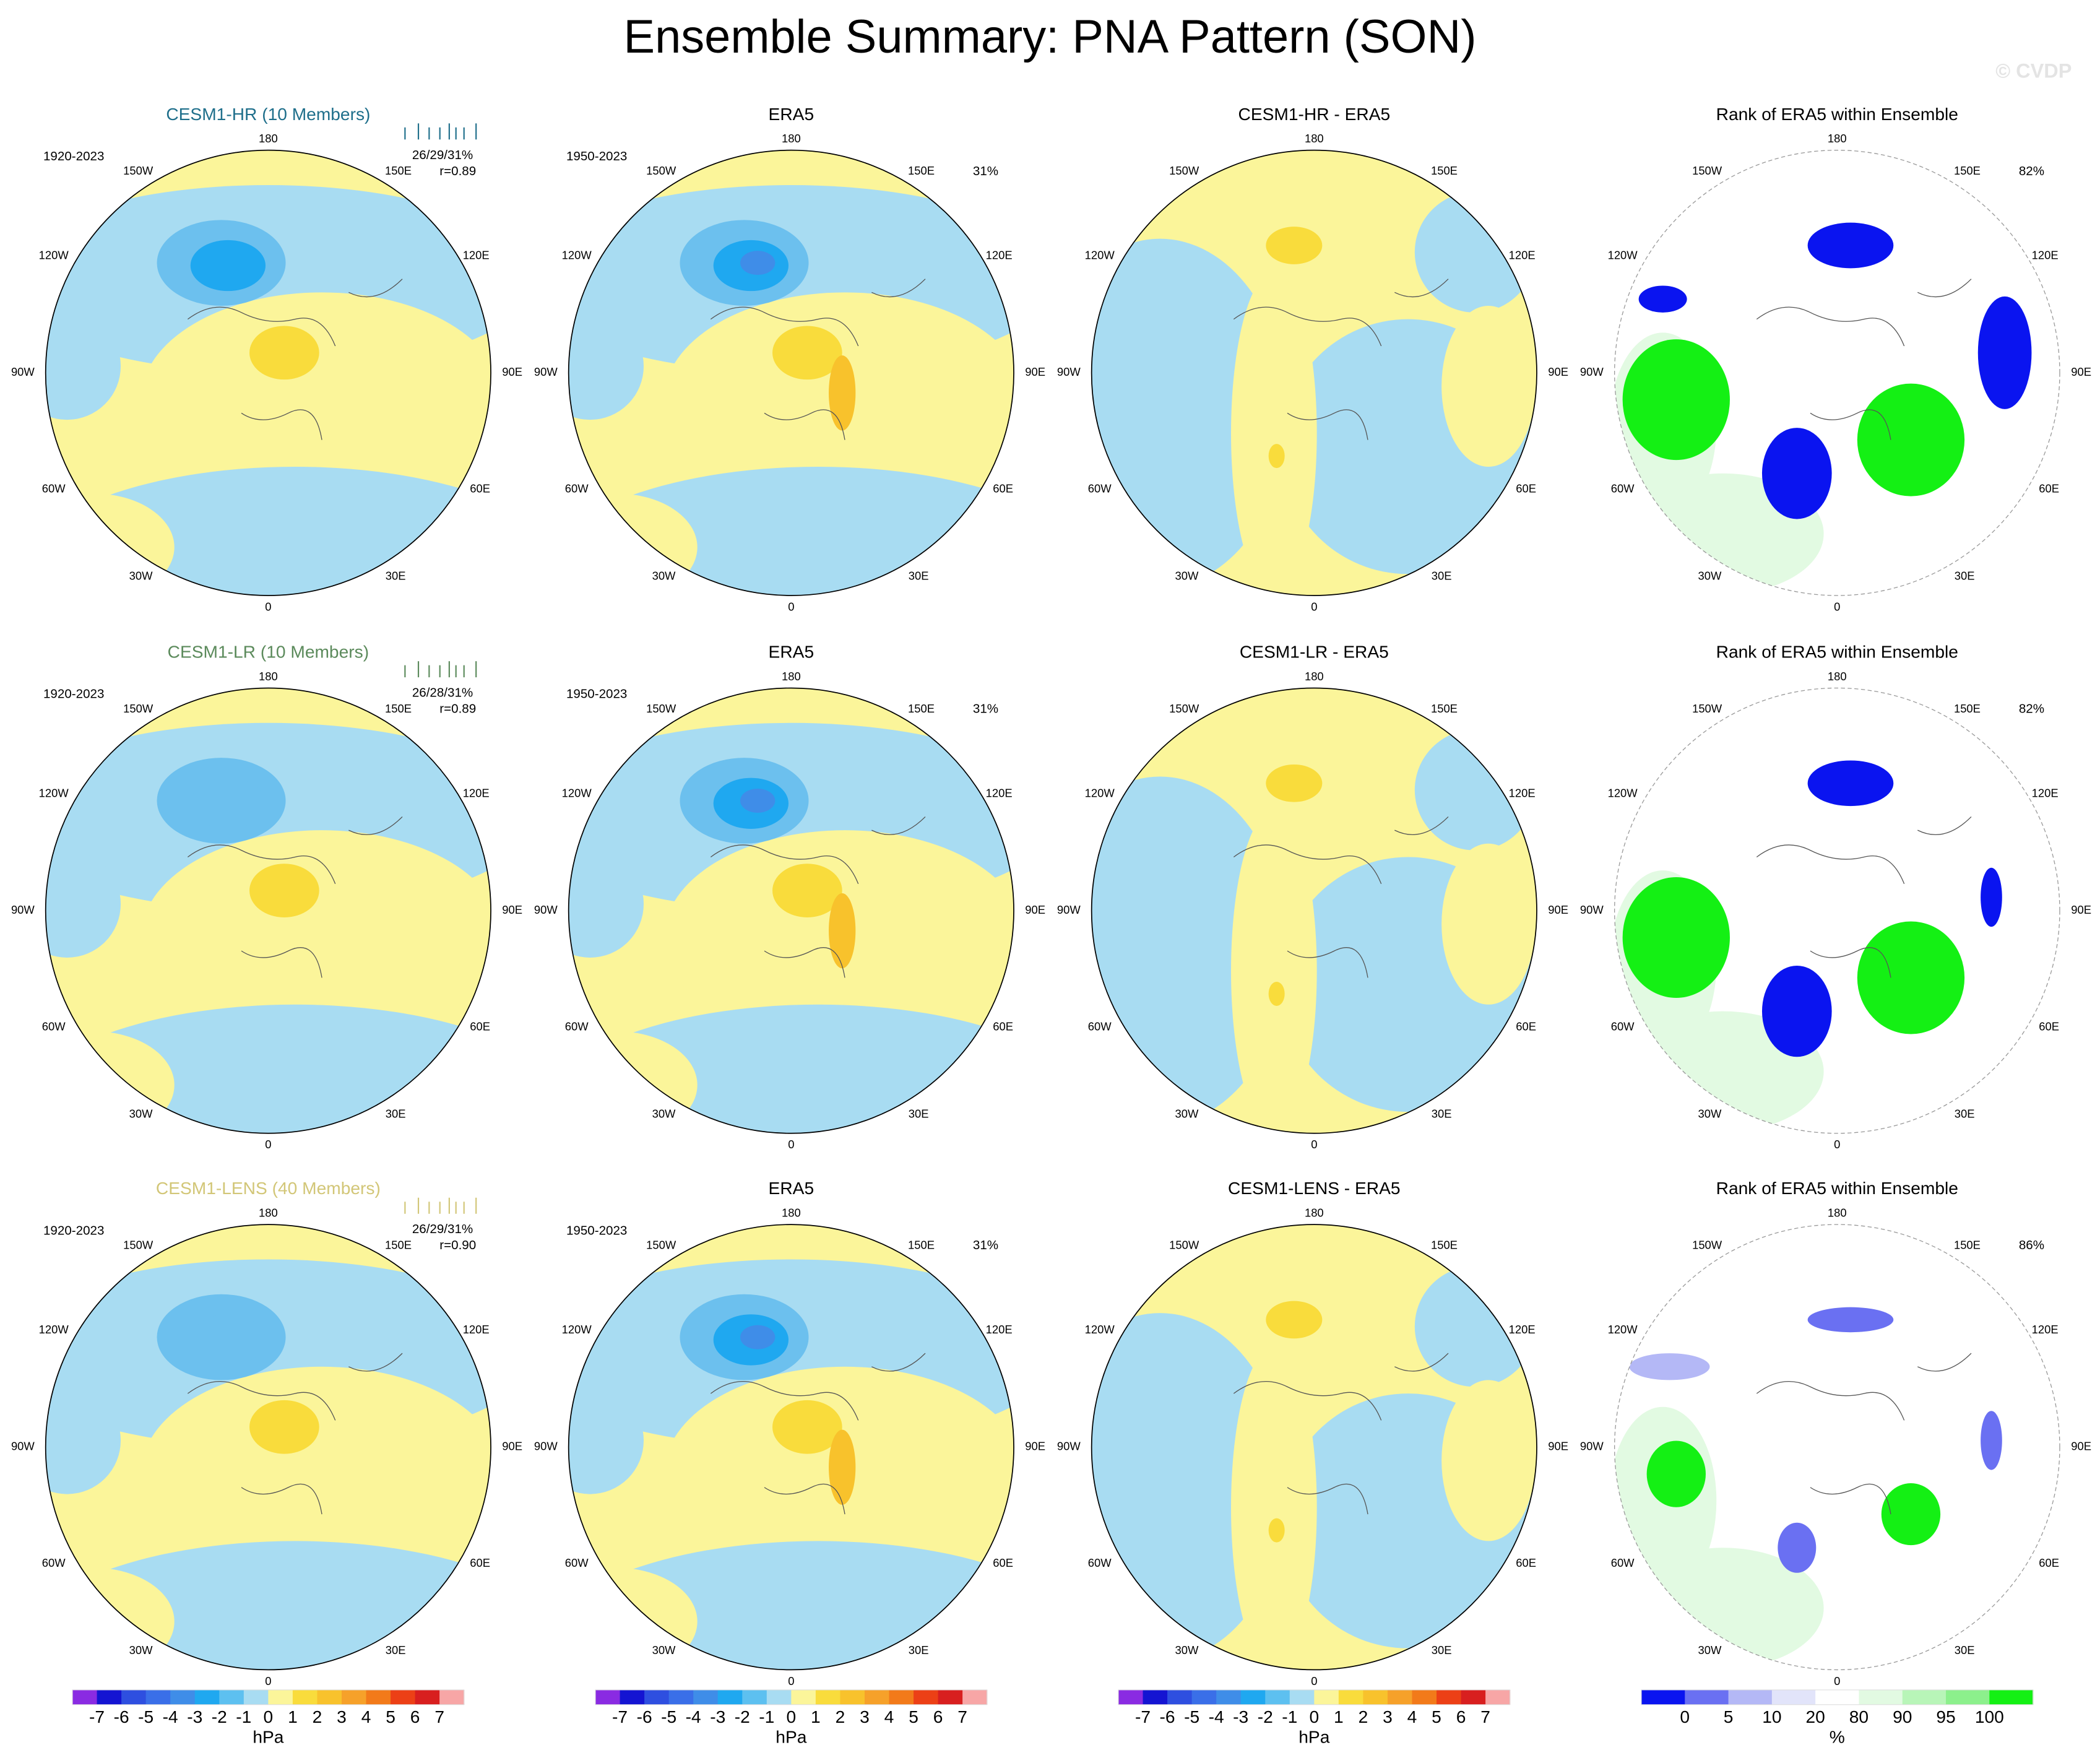 The height and width of the screenshot is (1763, 2100). What do you see at coordinates (442, 1229) in the screenshot?
I see `ensemble-stat: 26/29/31%` at bounding box center [442, 1229].